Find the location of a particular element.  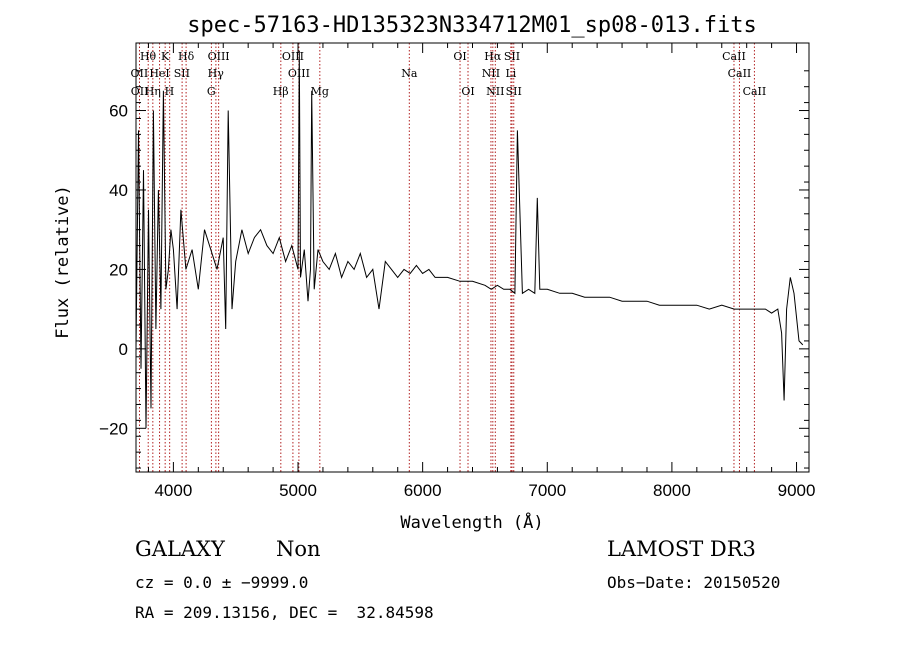

y-tick-label: 0 is located at coordinates (123, 349).